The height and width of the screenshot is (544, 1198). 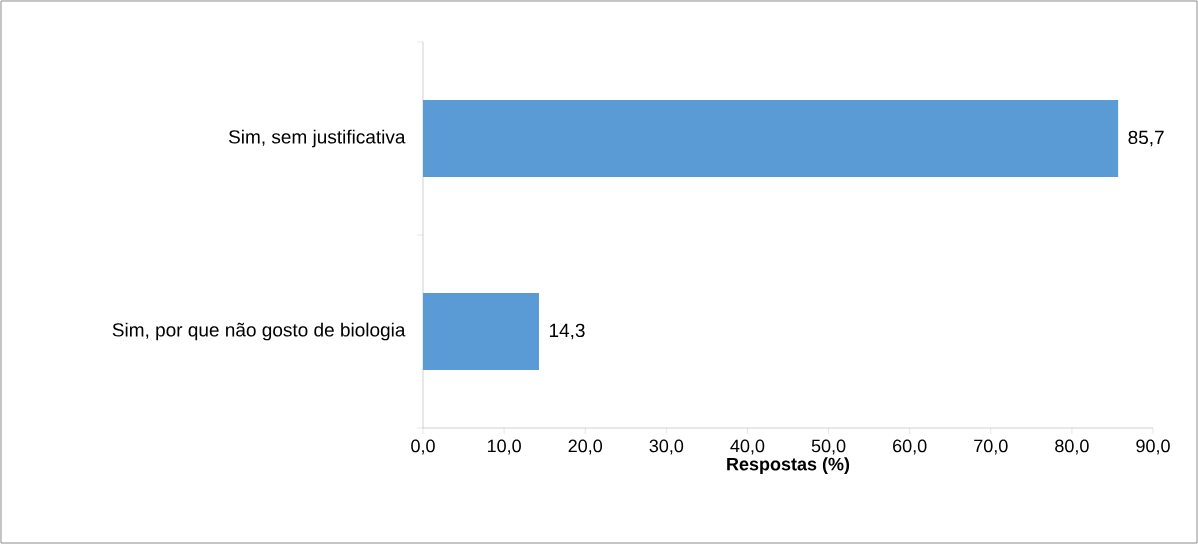 I want to click on x-tick-label: 60,0, so click(x=910, y=447).